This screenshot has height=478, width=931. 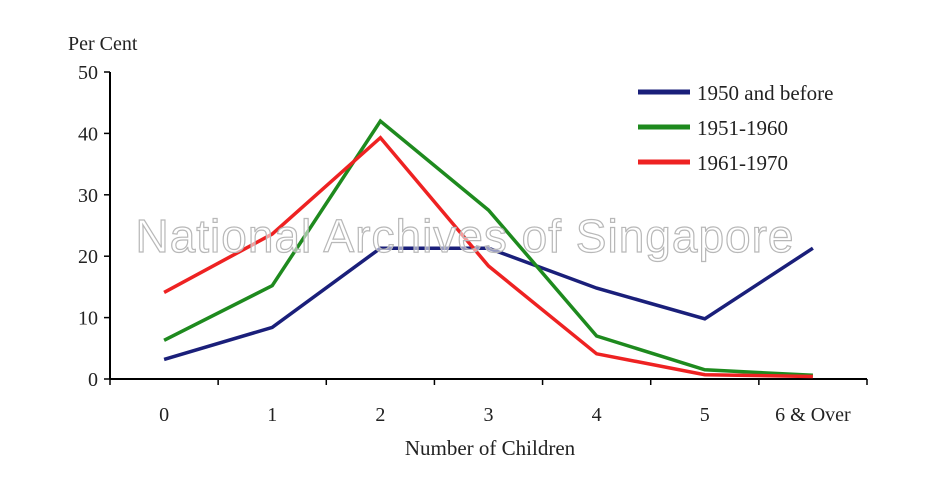 I want to click on y-tick-label: 0, so click(x=93, y=380).